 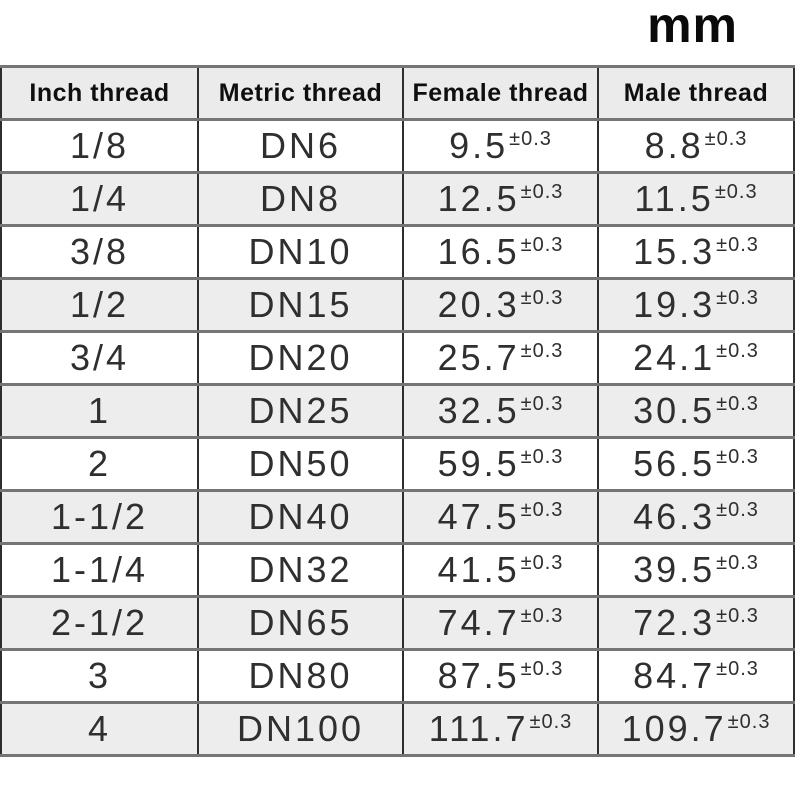 I want to click on cell-metric: DN32, so click(x=300, y=570).